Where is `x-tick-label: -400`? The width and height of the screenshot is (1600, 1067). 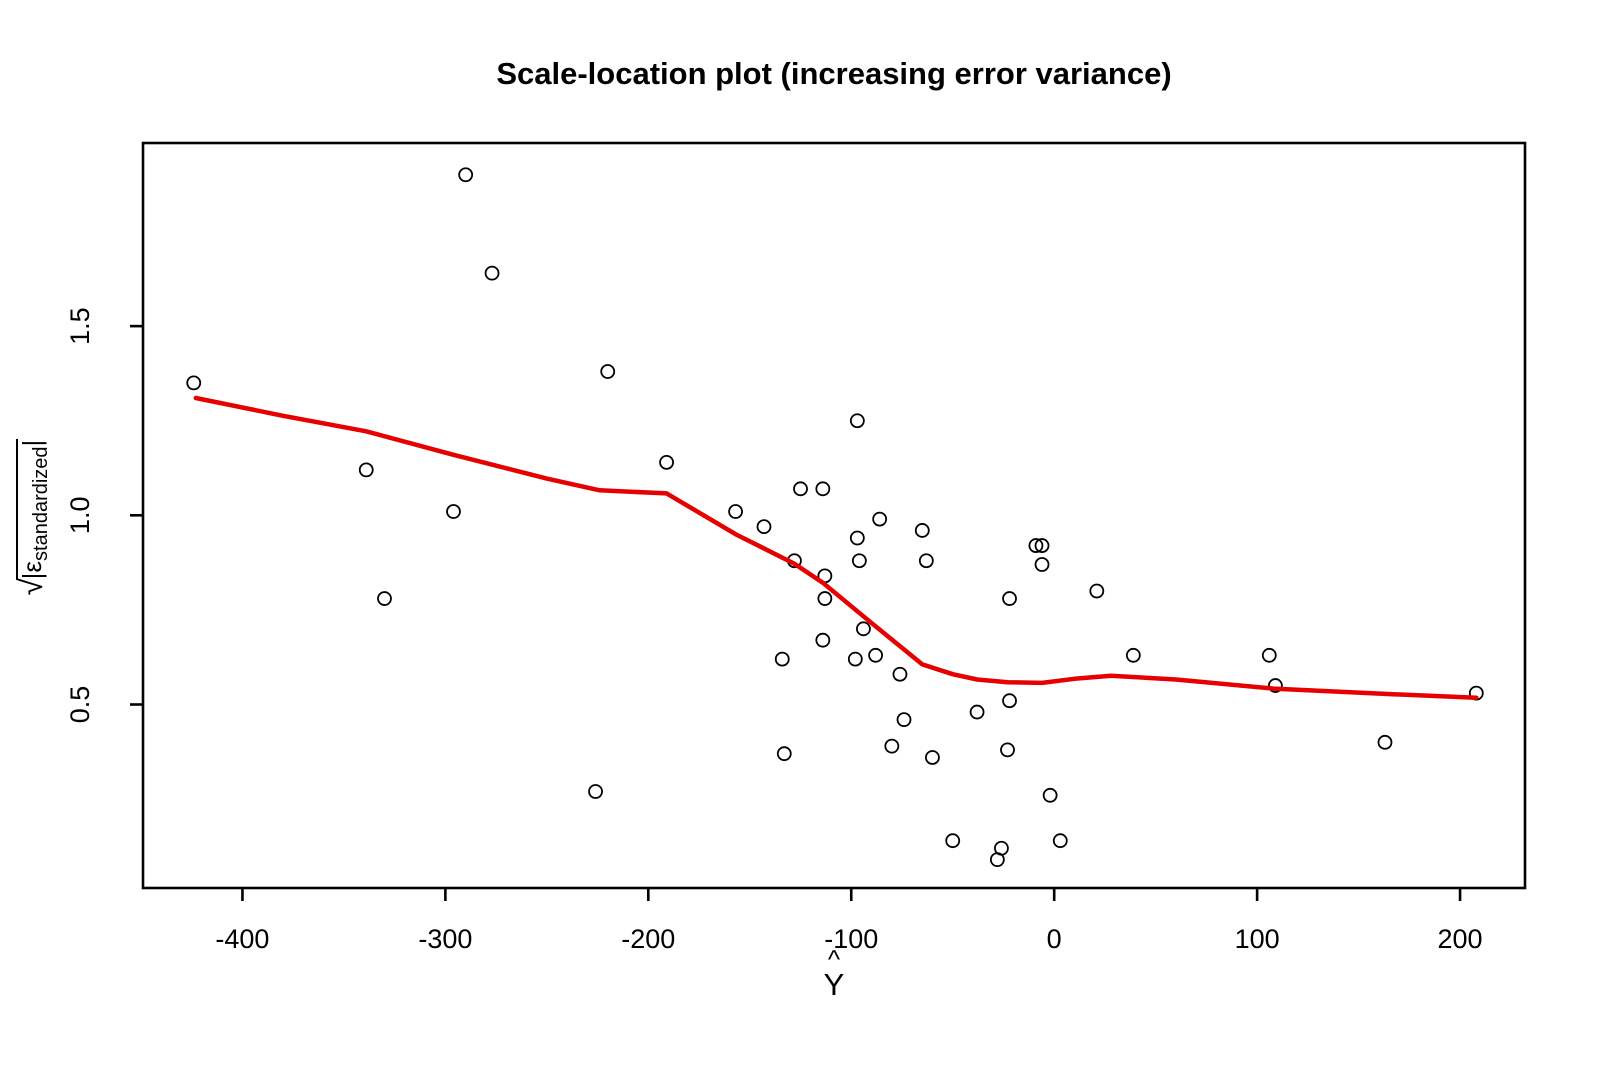 x-tick-label: -400 is located at coordinates (242, 939).